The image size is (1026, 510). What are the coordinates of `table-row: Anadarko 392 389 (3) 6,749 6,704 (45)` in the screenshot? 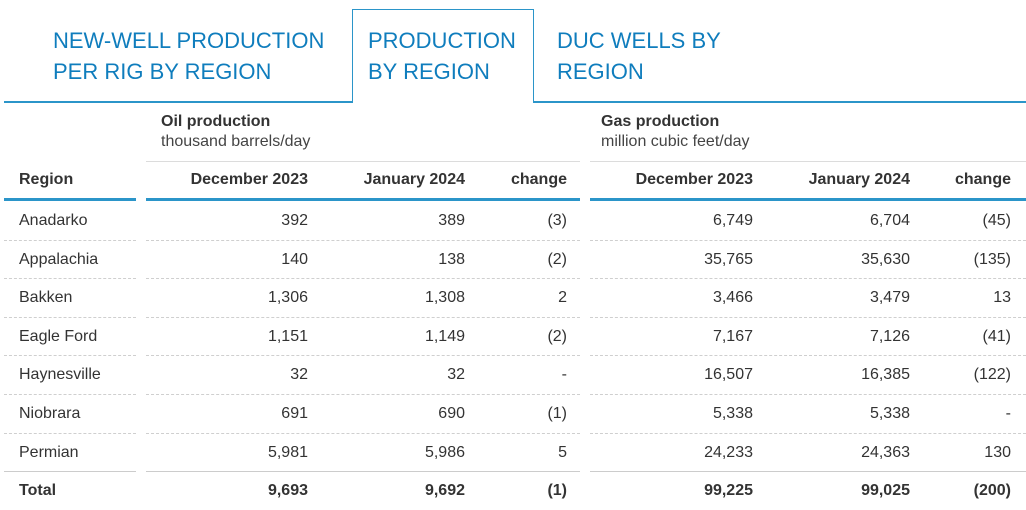 It's located at (513, 221).